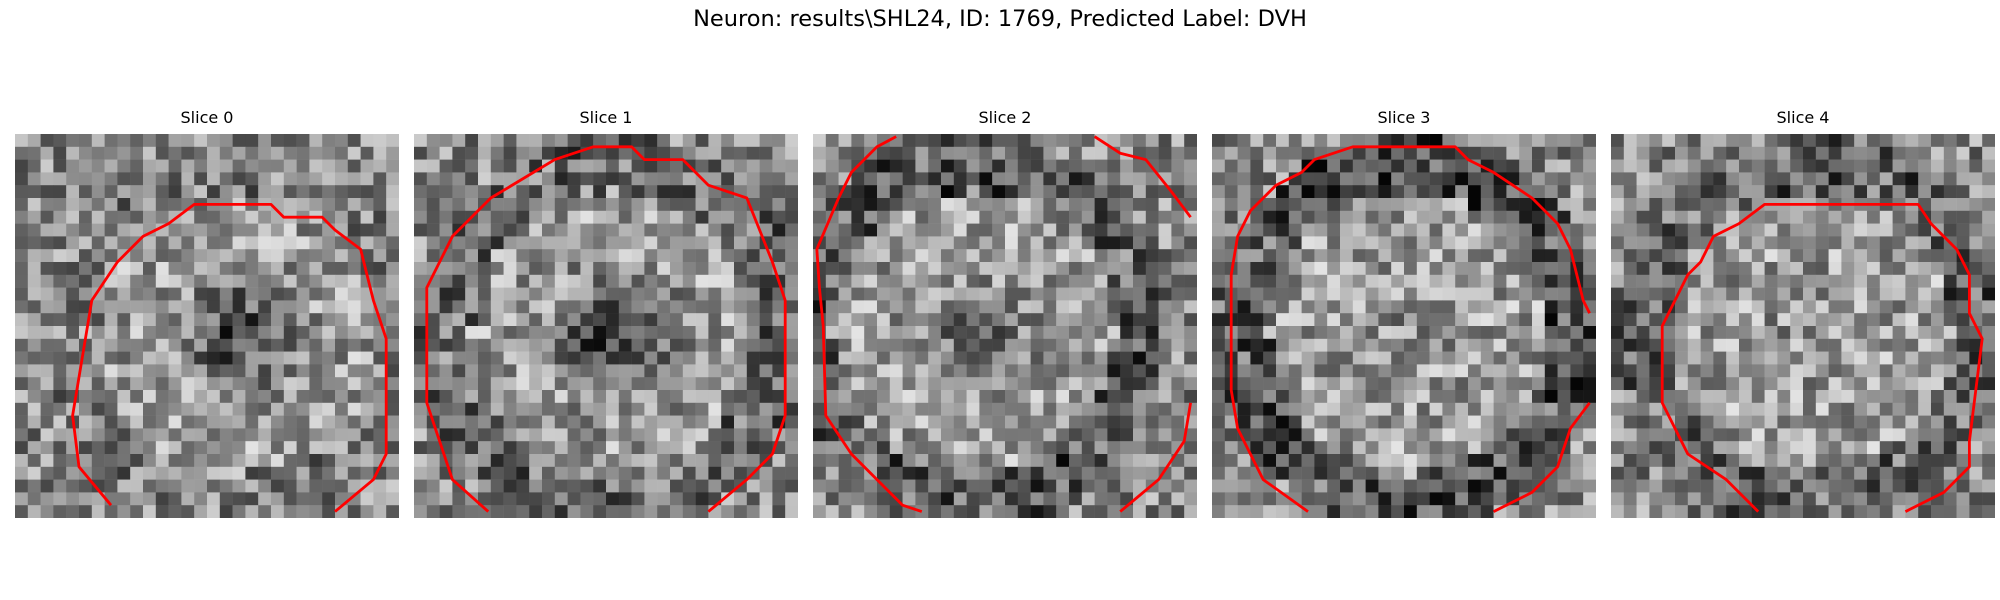 This screenshot has width=2000, height=600. Describe the element at coordinates (1803, 117) in the screenshot. I see `slice-title-4: Slice 4` at that location.